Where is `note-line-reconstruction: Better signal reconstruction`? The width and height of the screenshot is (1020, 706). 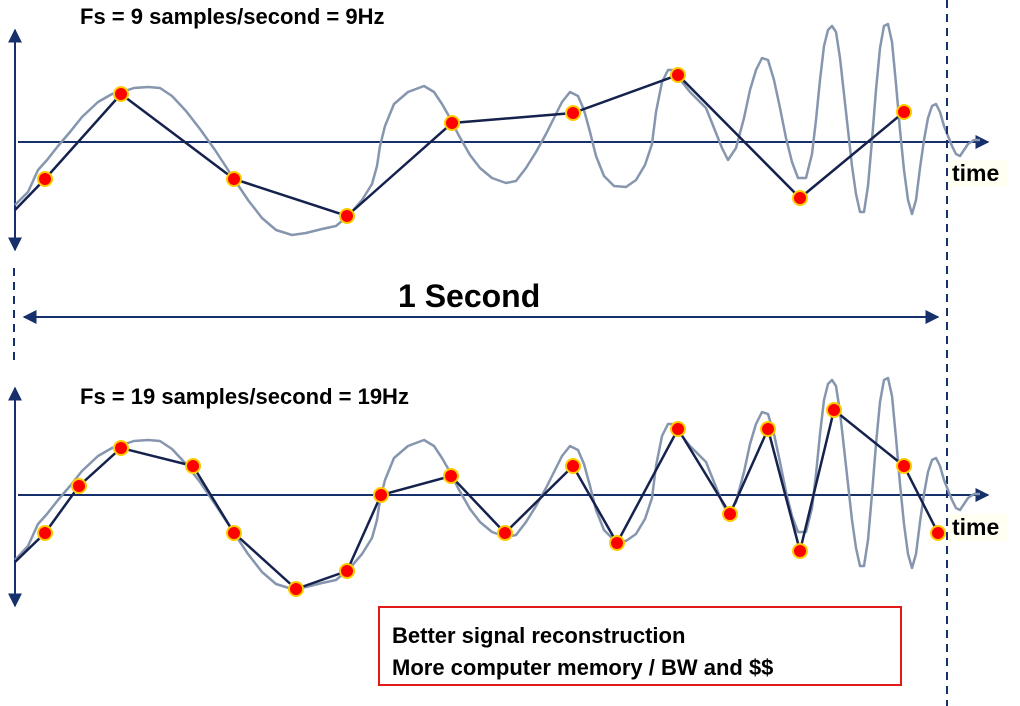 note-line-reconstruction: Better signal reconstruction is located at coordinates (539, 635).